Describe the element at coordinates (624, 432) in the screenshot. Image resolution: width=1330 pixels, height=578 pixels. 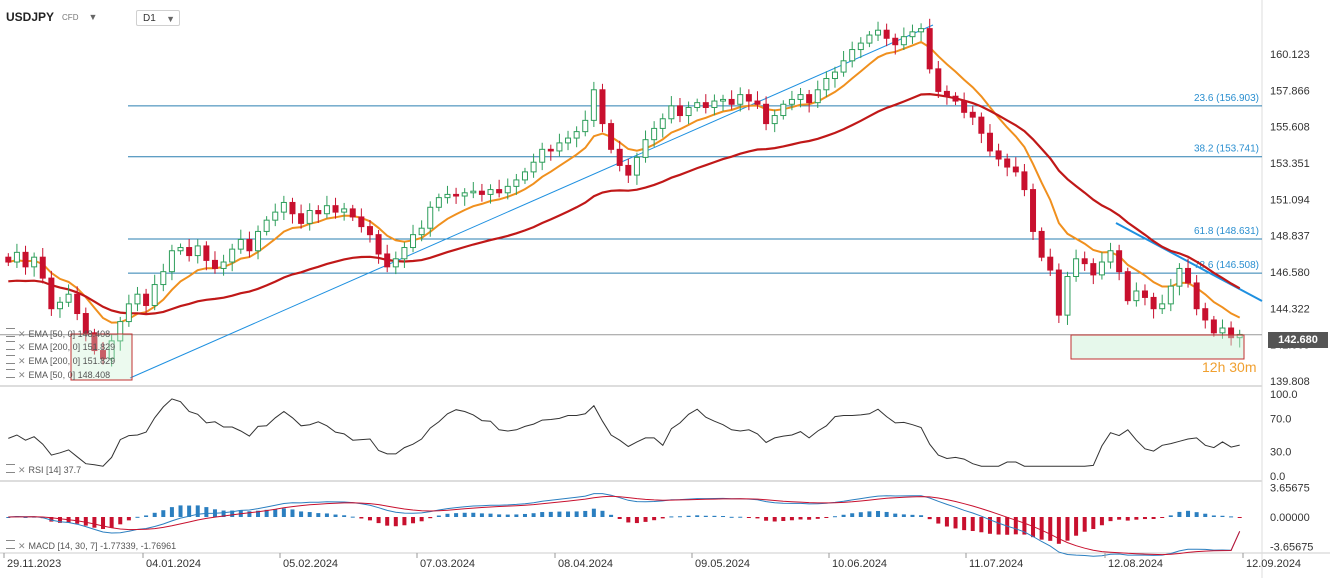
I see `rsi-line` at that location.